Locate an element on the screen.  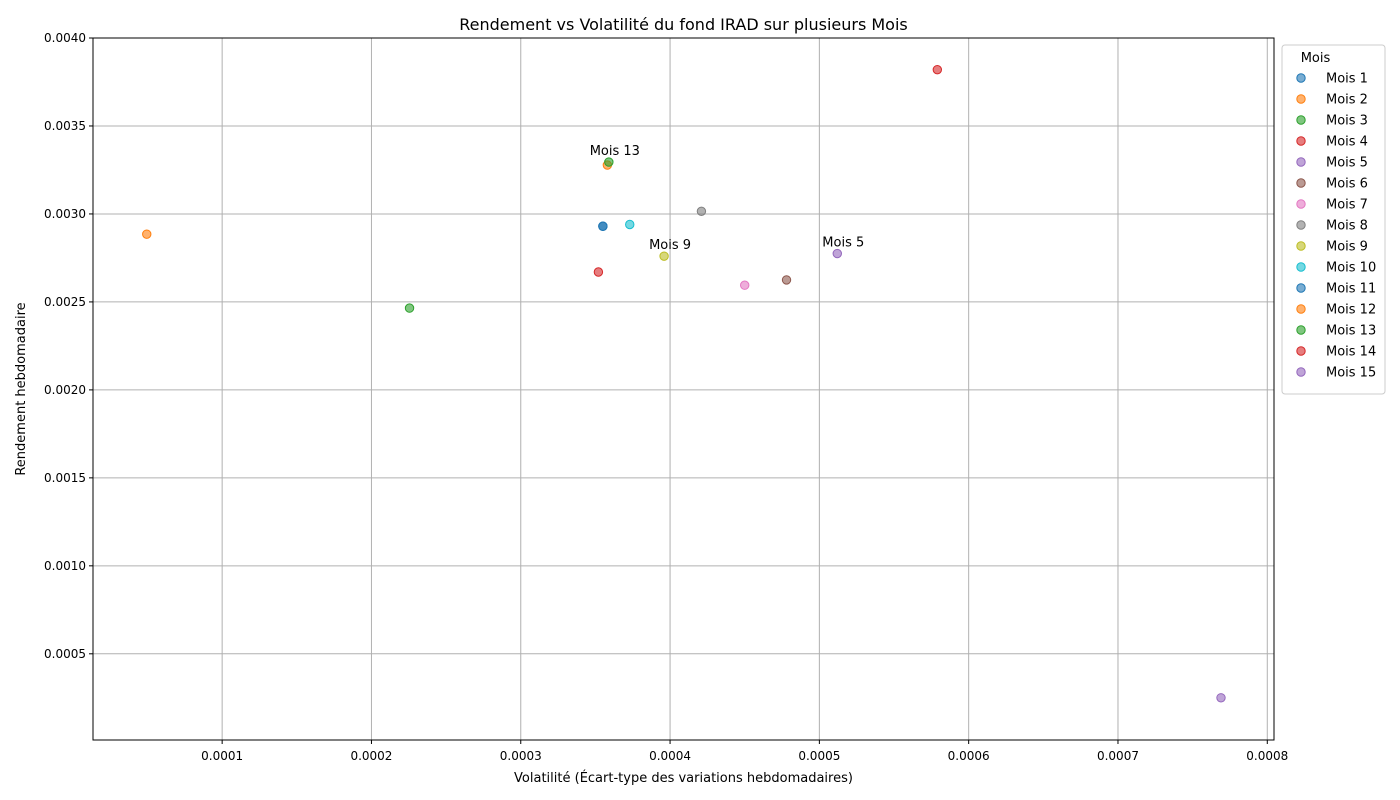
x-tick-label: 0.0008 is located at coordinates (1267, 756).